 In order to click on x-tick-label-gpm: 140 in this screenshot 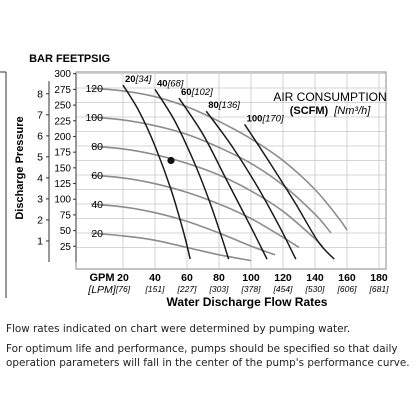, I will do `click(315, 278)`.